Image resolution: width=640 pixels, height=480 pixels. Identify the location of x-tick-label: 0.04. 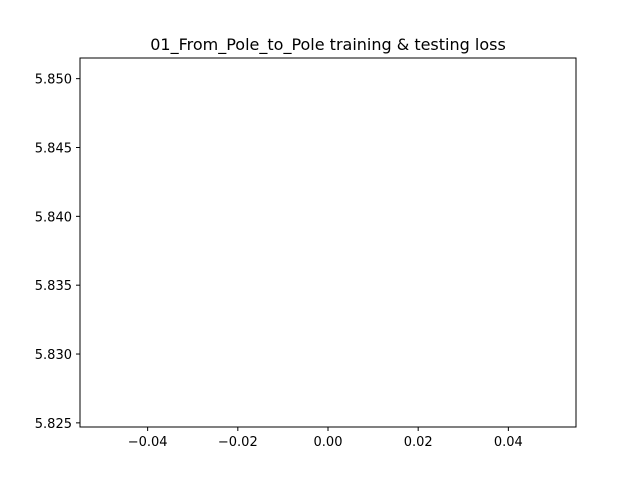
(508, 442).